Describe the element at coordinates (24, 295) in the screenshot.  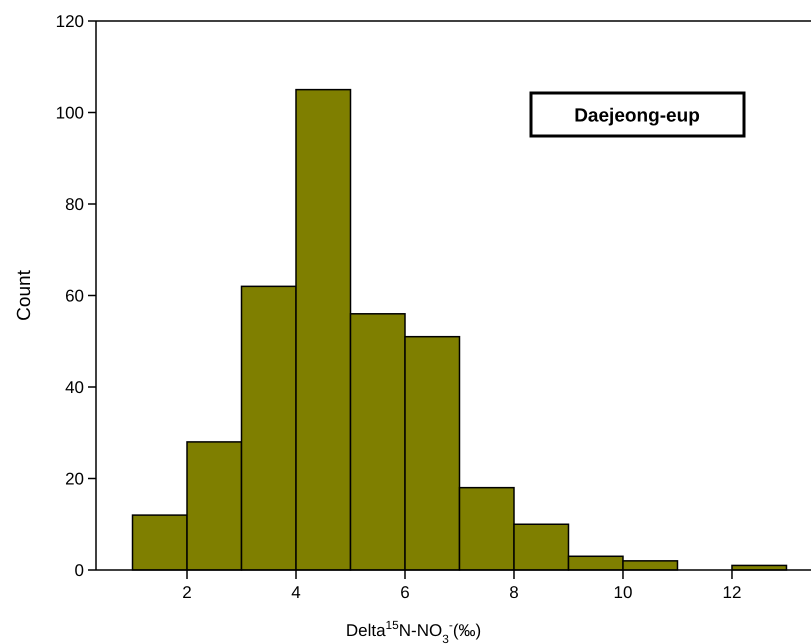
I see `y-axis-title: Count` at that location.